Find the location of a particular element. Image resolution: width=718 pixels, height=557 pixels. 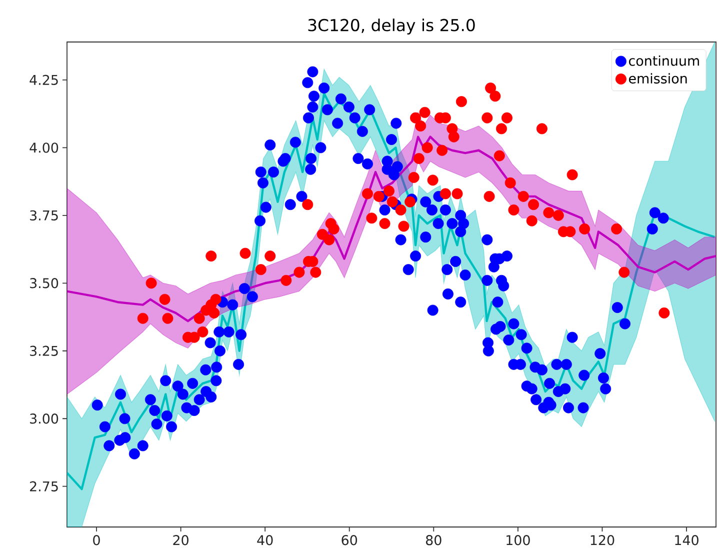

x-tick-label: 0 is located at coordinates (96, 540).